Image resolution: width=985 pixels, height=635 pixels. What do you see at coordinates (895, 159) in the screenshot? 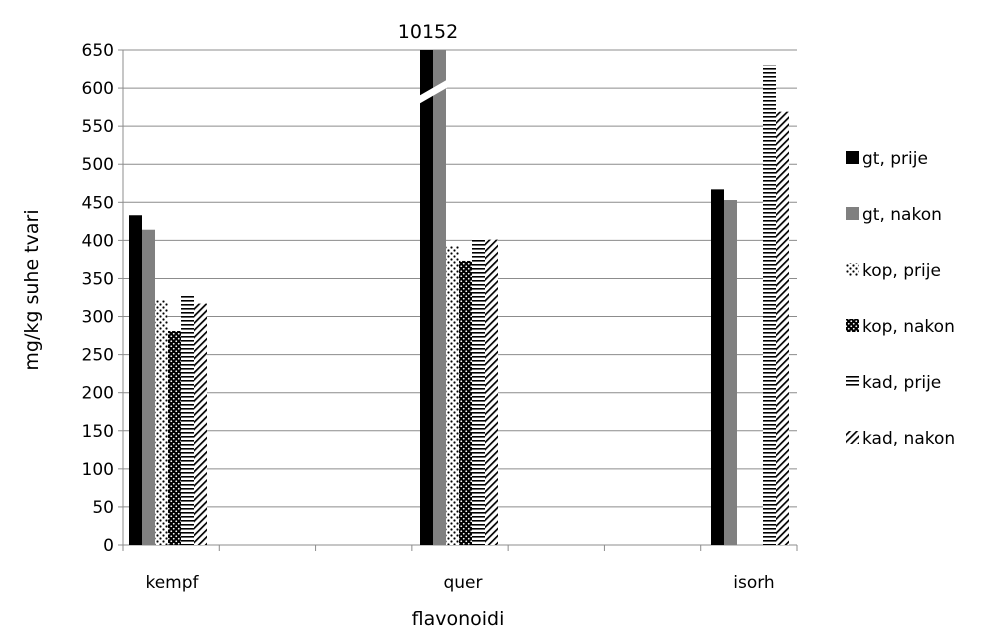
I see `legend-label: gt, prije` at bounding box center [895, 159].